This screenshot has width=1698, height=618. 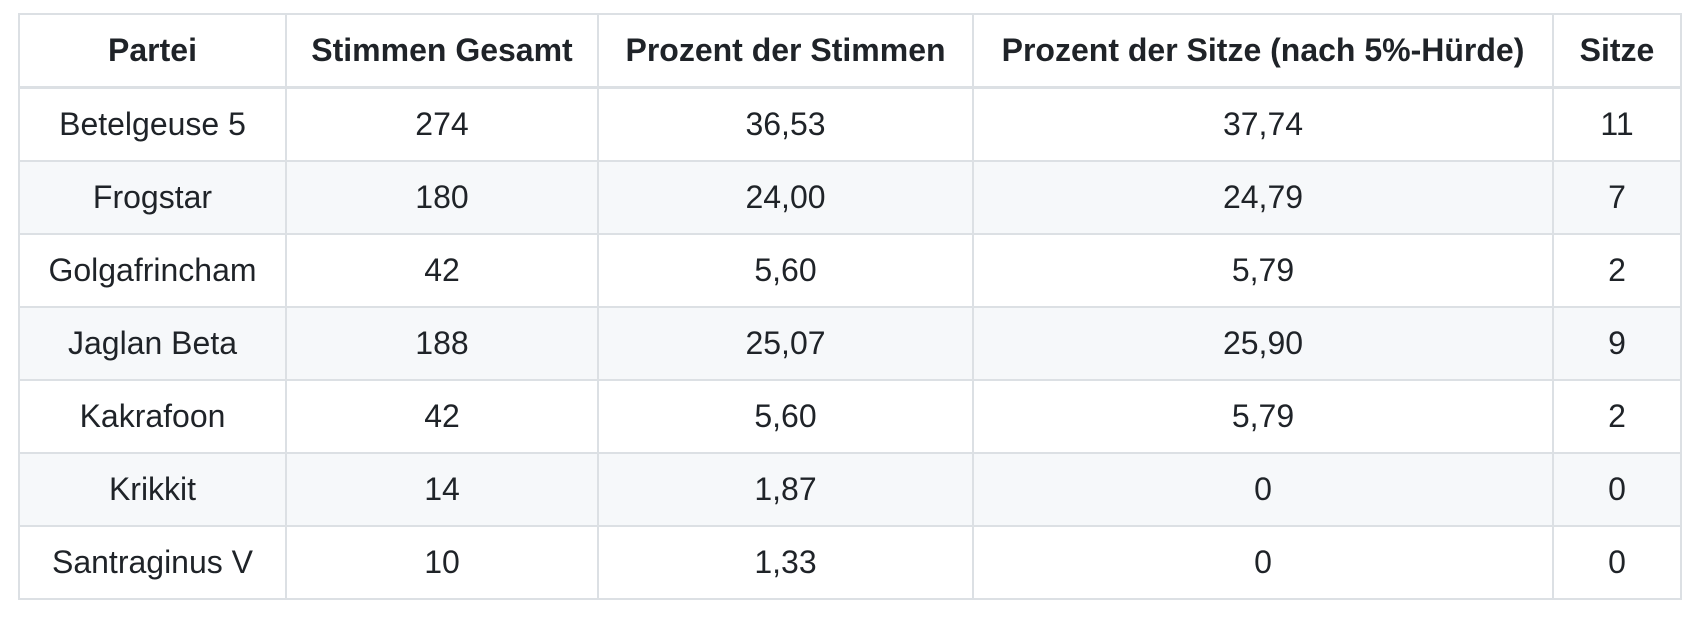 I want to click on cell-prozent-stimmen: 25,07, so click(x=785, y=343).